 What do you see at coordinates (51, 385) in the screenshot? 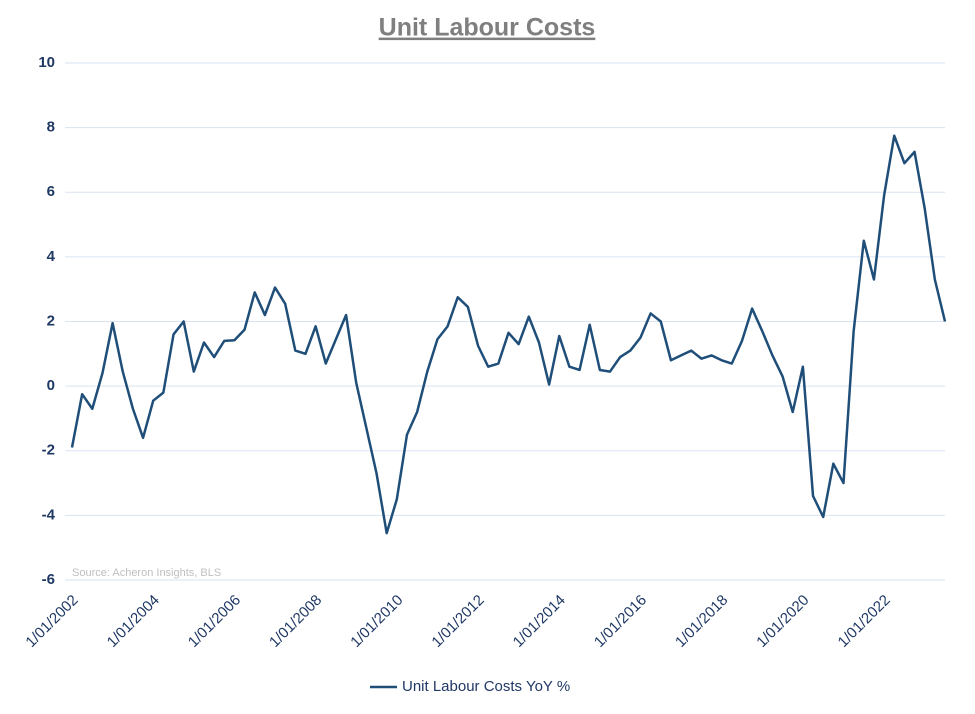
I see `y-tick-label: 0` at bounding box center [51, 385].